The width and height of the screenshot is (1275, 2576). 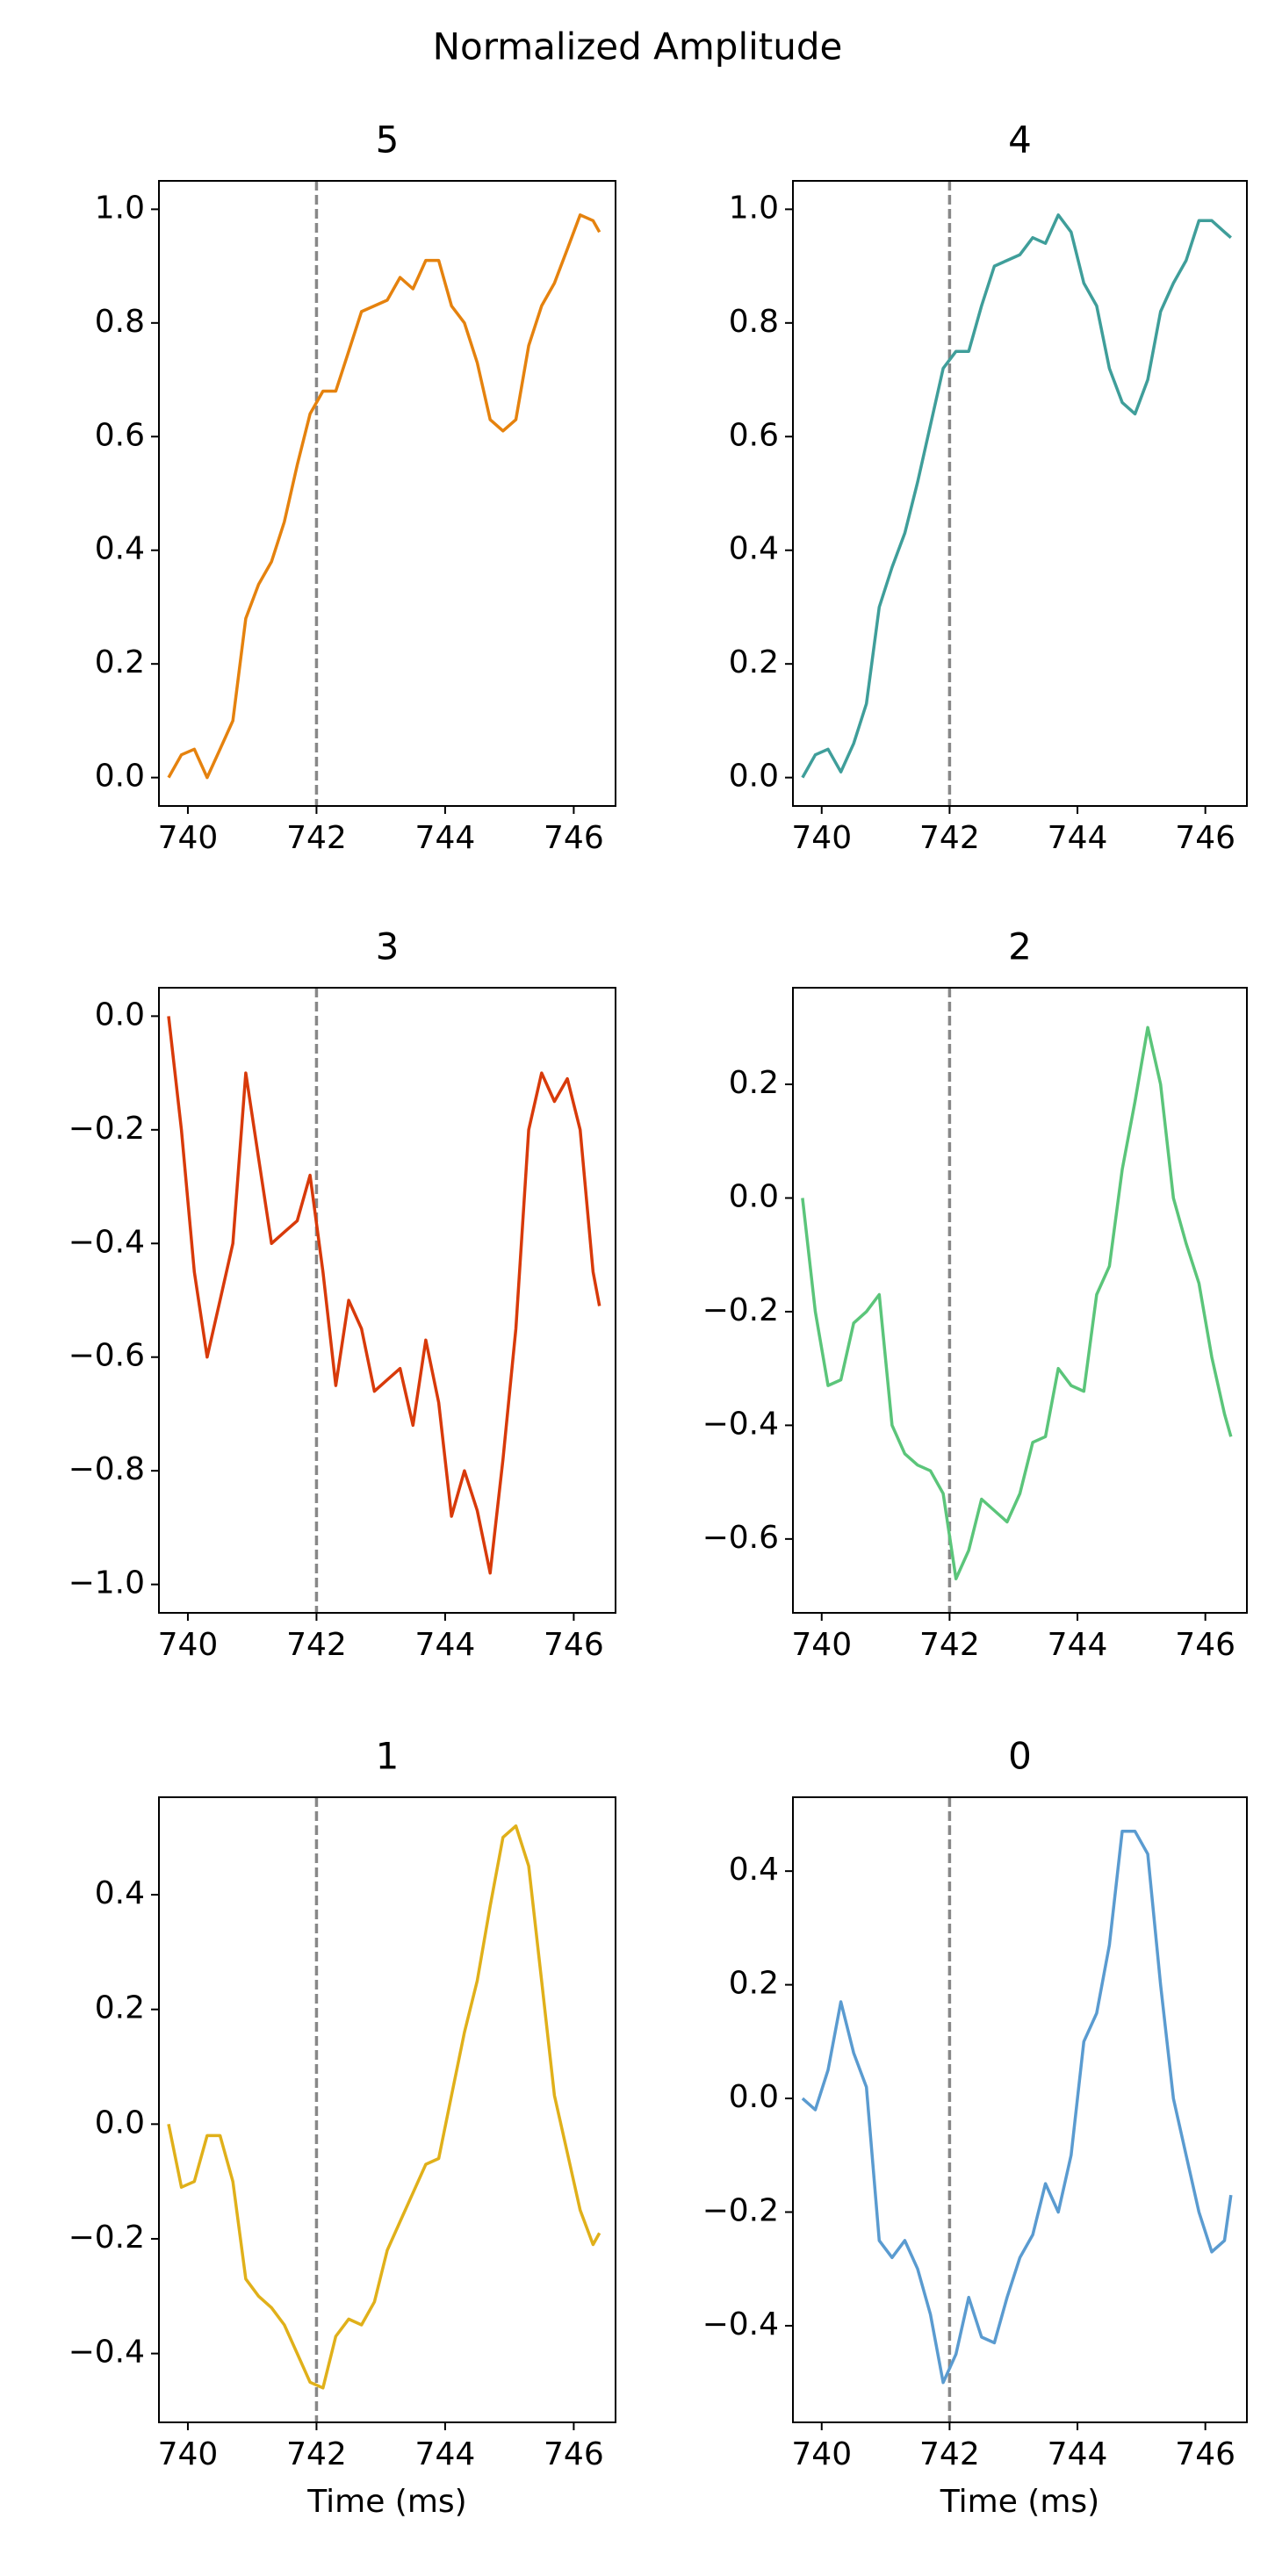 I want to click on y-tick-label: −1.0, so click(x=107, y=1583).